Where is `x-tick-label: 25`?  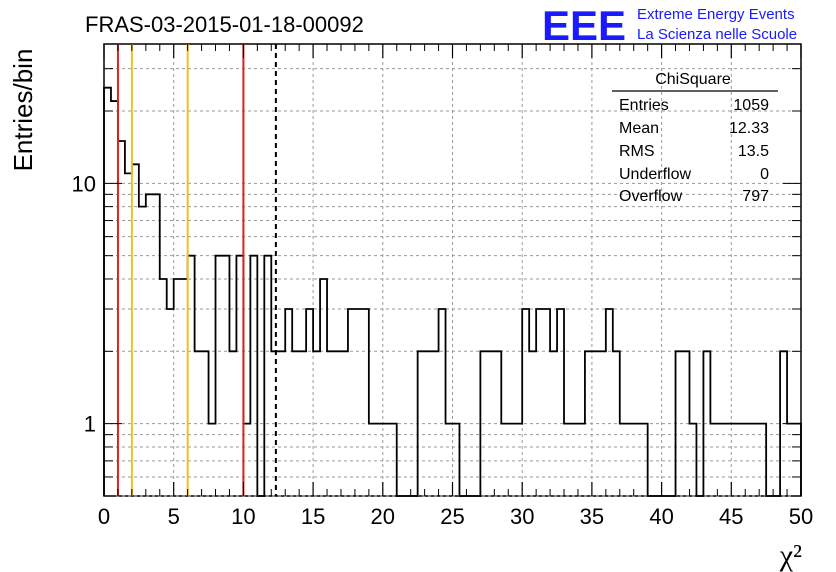
x-tick-label: 25 is located at coordinates (452, 516).